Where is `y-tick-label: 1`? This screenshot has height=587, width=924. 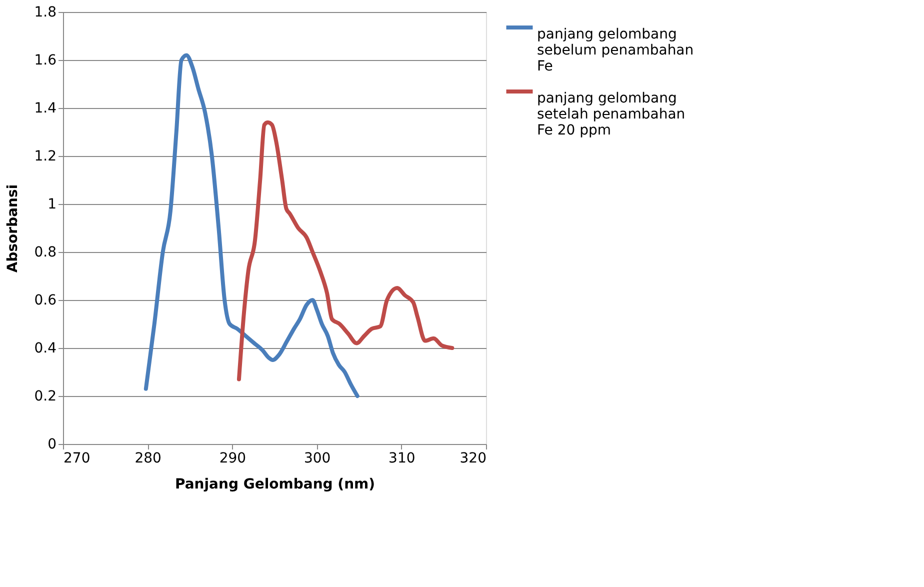 y-tick-label: 1 is located at coordinates (52, 204).